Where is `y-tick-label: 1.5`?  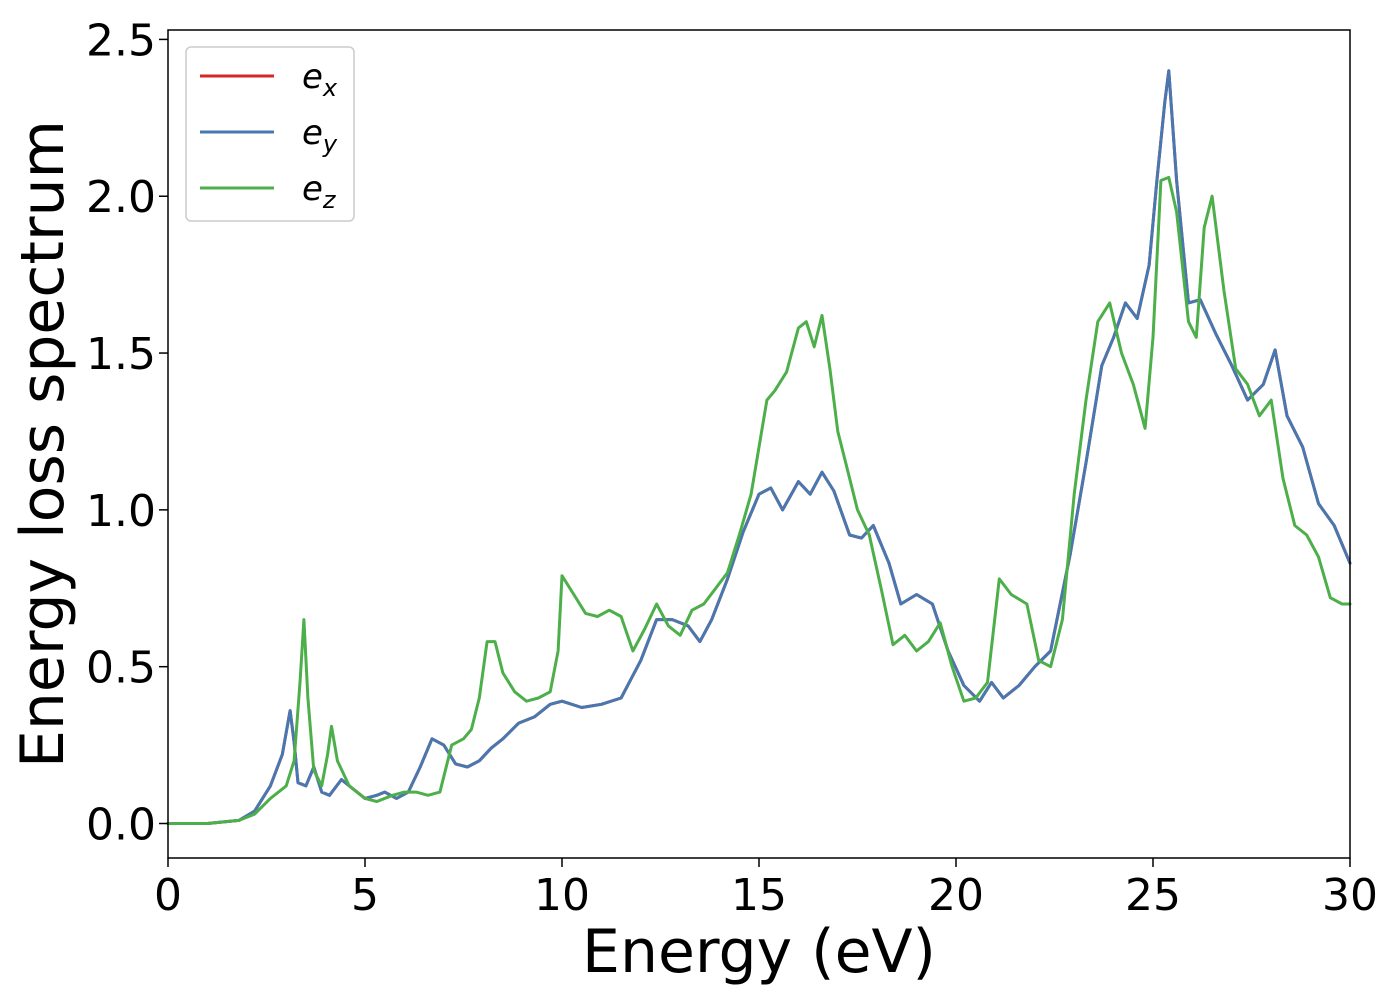
y-tick-label: 1.5 is located at coordinates (121, 354).